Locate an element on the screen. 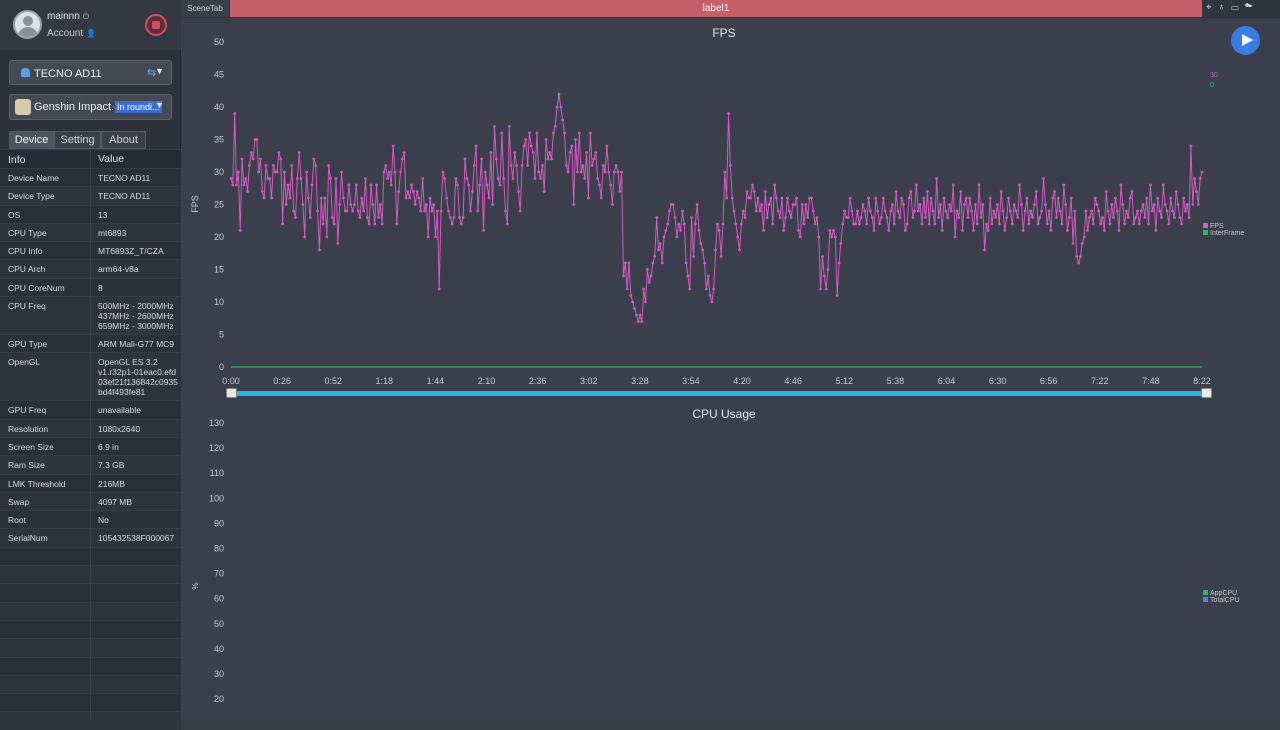 This screenshot has width=1280, height=730. row-value: unavailable is located at coordinates (120, 410).